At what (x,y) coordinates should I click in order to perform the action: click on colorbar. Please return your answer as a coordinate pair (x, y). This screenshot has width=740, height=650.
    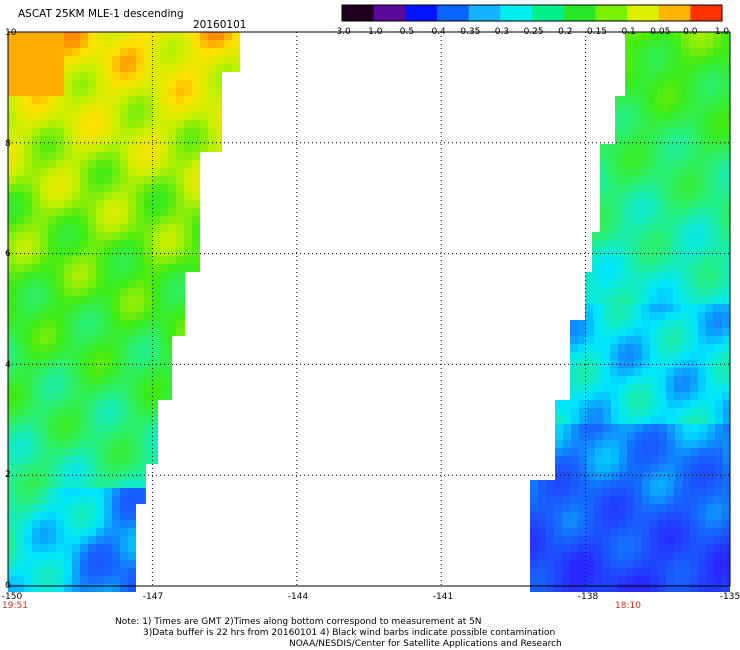
    Looking at the image, I should click on (532, 13).